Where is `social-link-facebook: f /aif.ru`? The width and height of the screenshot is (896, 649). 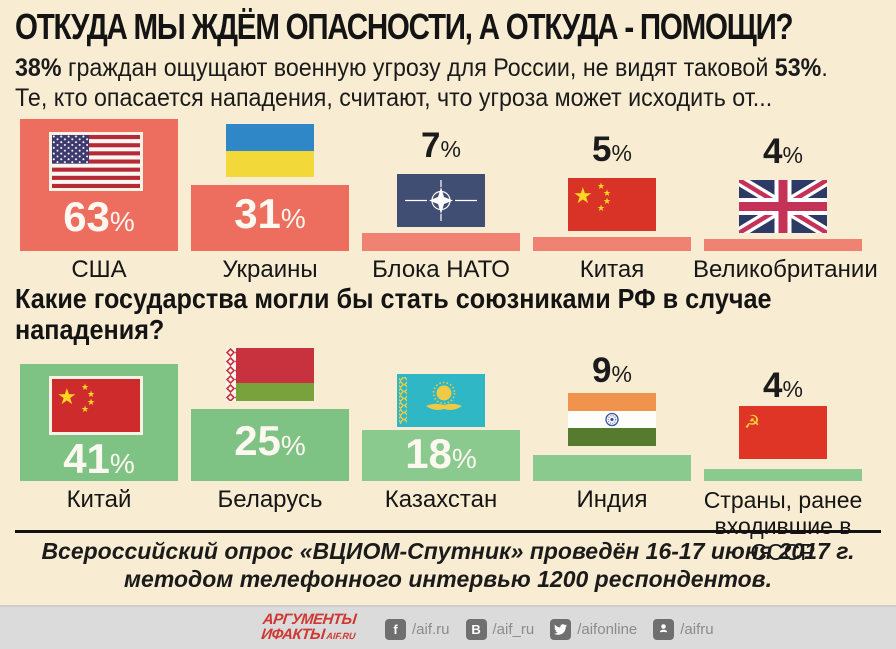 social-link-facebook: f /aif.ru is located at coordinates (417, 629).